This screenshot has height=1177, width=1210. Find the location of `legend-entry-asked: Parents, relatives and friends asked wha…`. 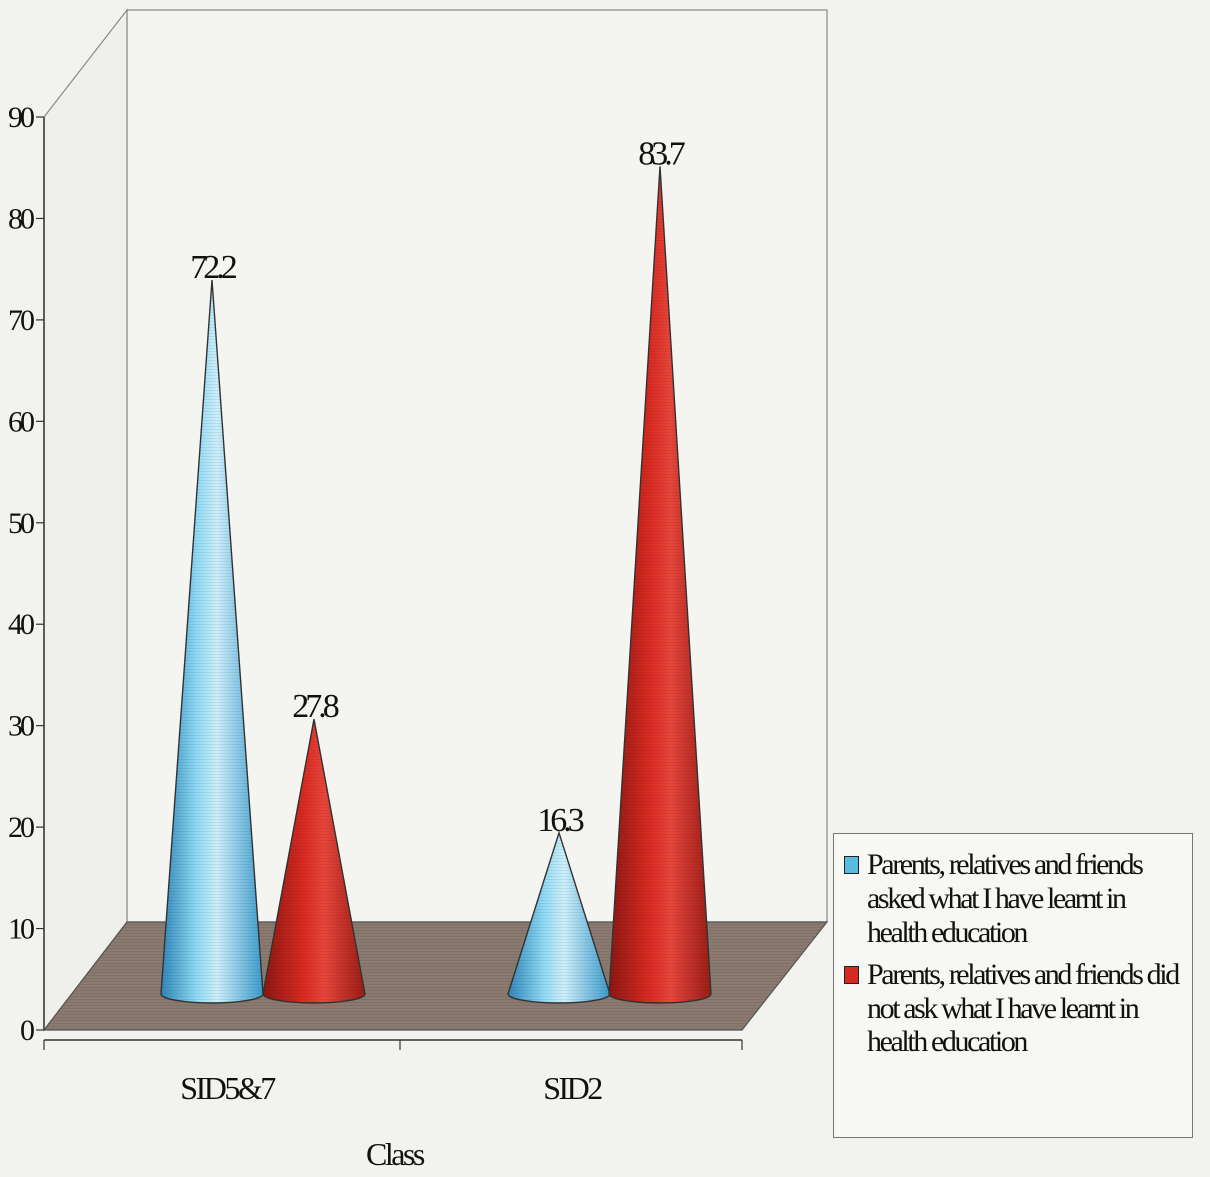

legend-entry-asked: Parents, relatives and friends asked wha… is located at coordinates (1014, 899).